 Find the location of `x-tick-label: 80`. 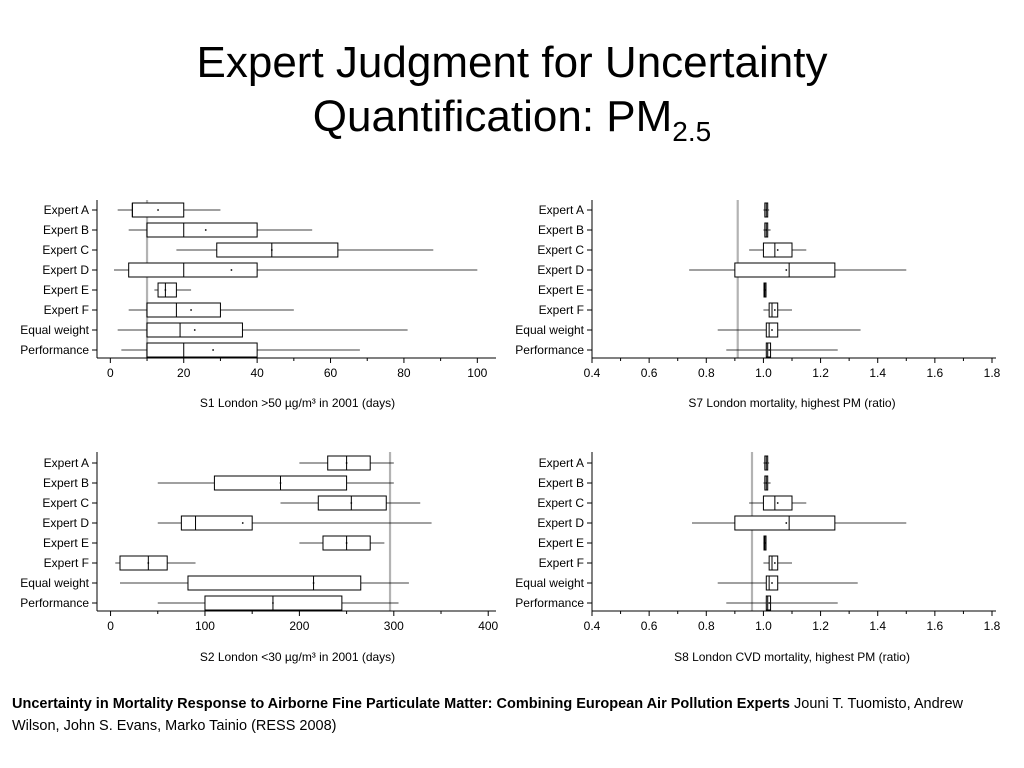

x-tick-label: 80 is located at coordinates (404, 373).